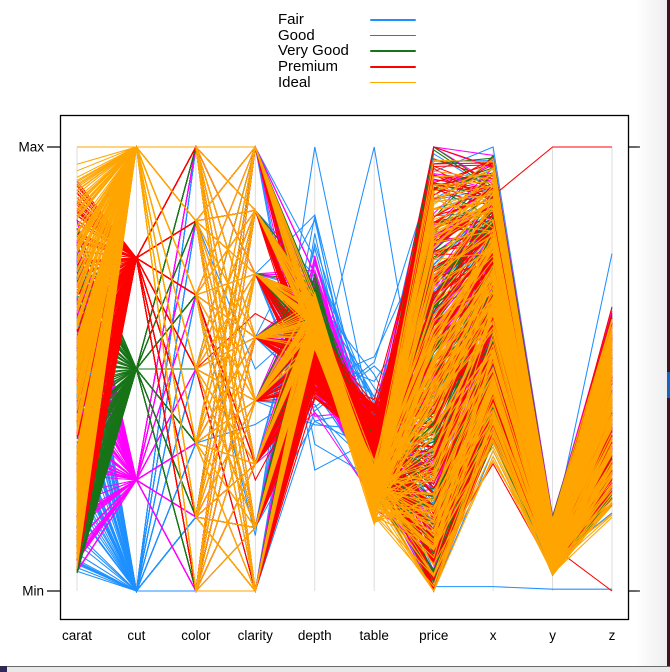 The height and width of the screenshot is (672, 670). I want to click on legend-item-fair: Fair, so click(388, 20).